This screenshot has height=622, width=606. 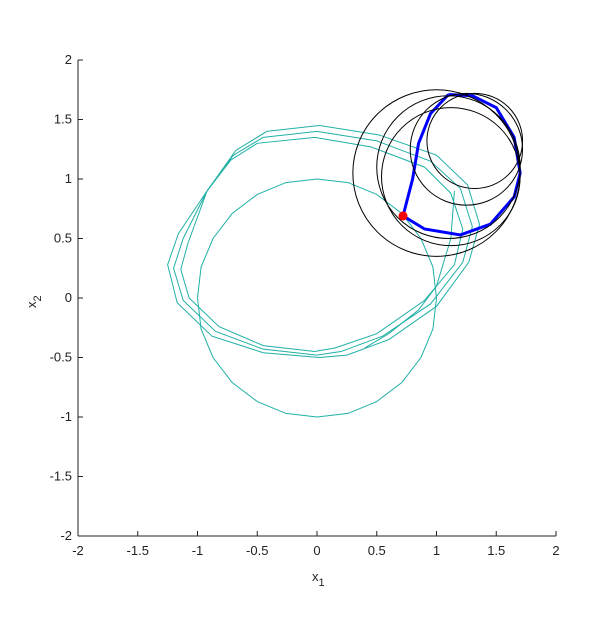 I want to click on x-axis-label: x1, so click(x=318, y=579).